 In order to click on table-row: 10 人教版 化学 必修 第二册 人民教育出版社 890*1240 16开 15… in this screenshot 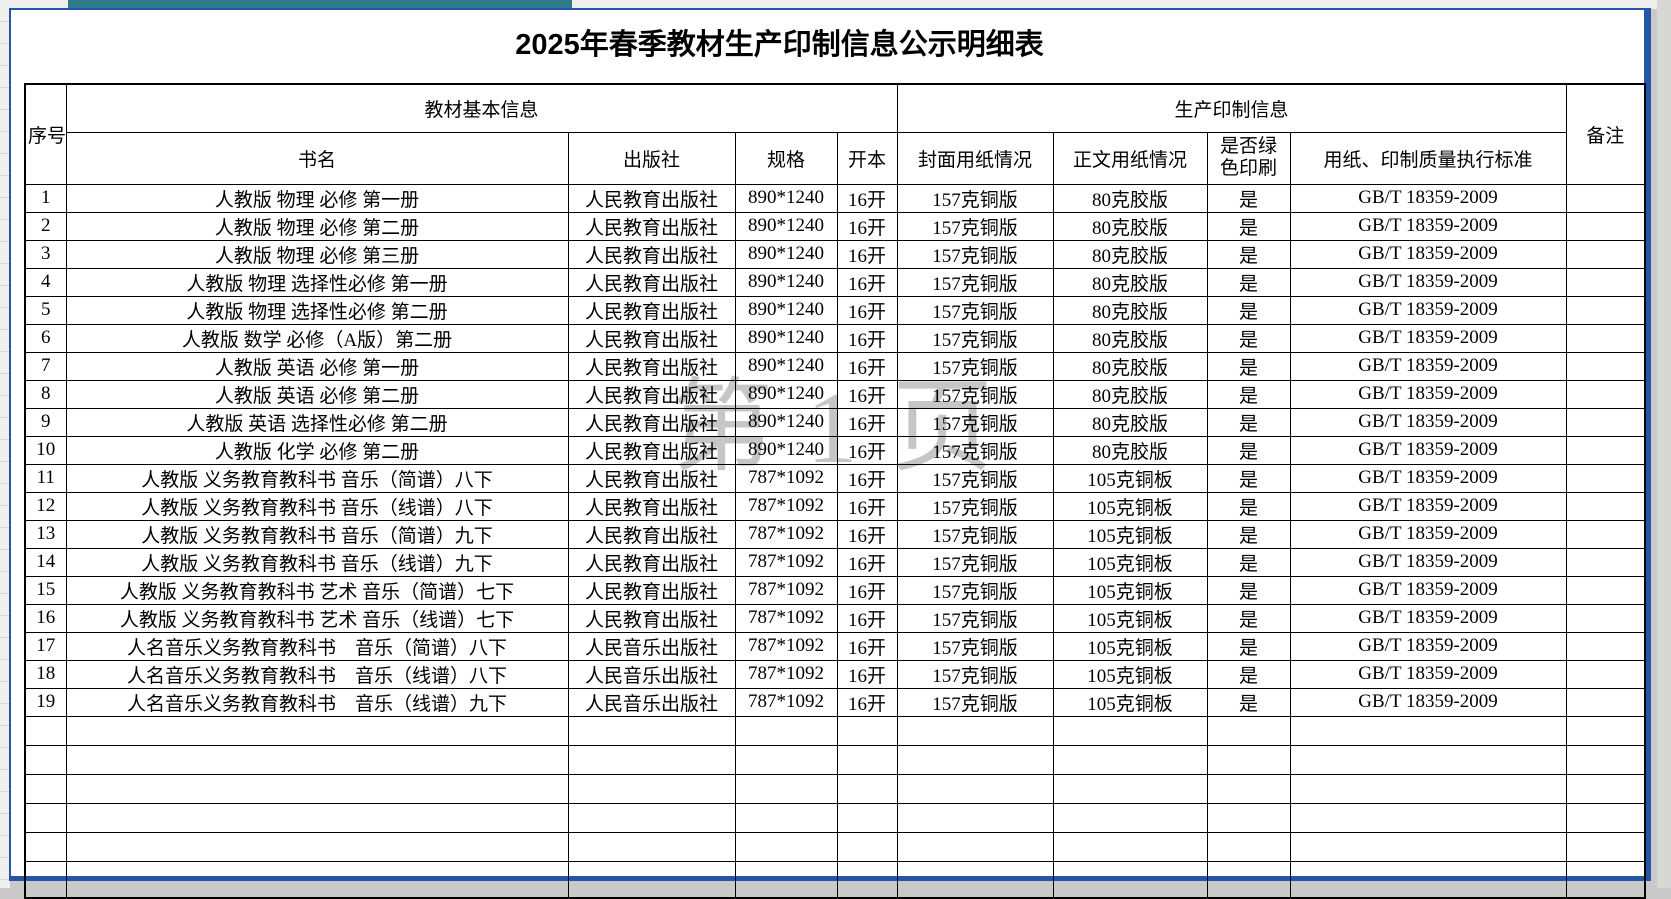, I will do `click(835, 450)`.